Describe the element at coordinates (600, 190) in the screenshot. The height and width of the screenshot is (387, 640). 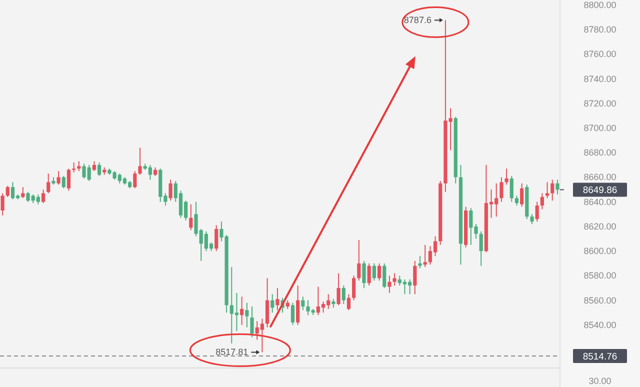
I see `text: 8649.86` at that location.